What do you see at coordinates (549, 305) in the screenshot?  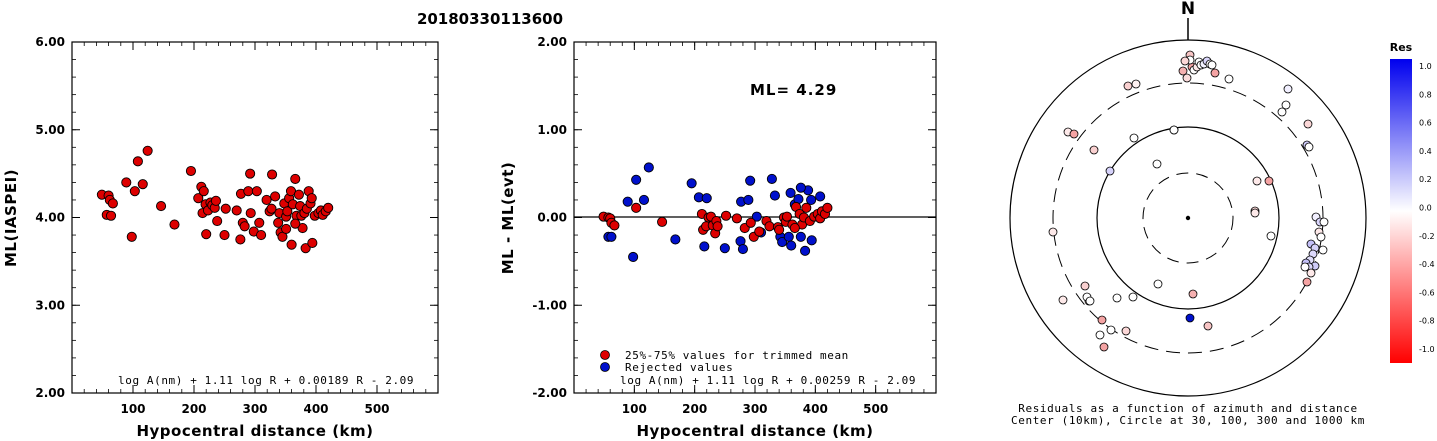 I see `y-tick-label: -1.00` at bounding box center [549, 305].